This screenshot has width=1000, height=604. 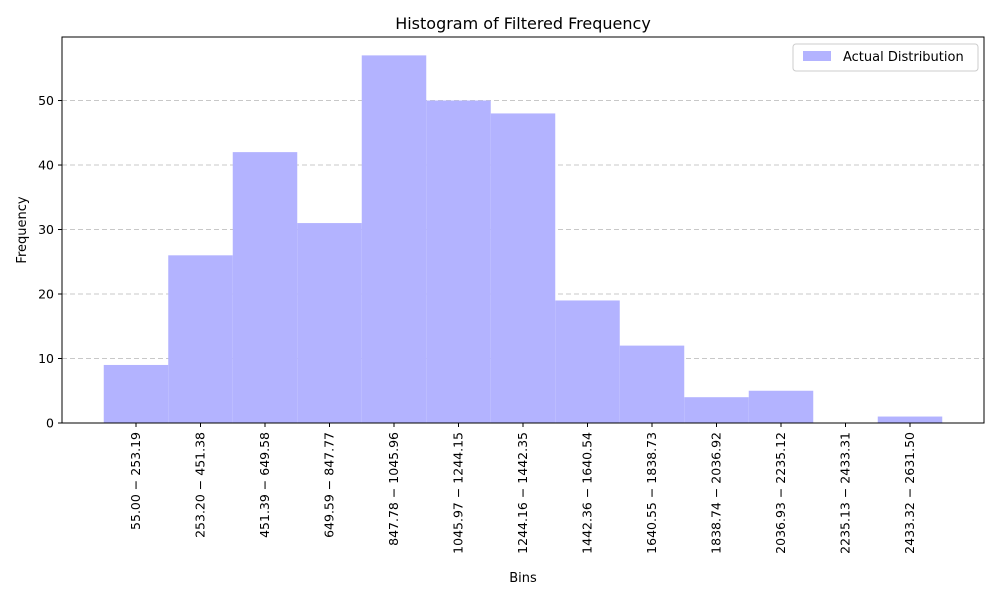 What do you see at coordinates (22, 229) in the screenshot?
I see `y-axis-title: Frequency` at bounding box center [22, 229].